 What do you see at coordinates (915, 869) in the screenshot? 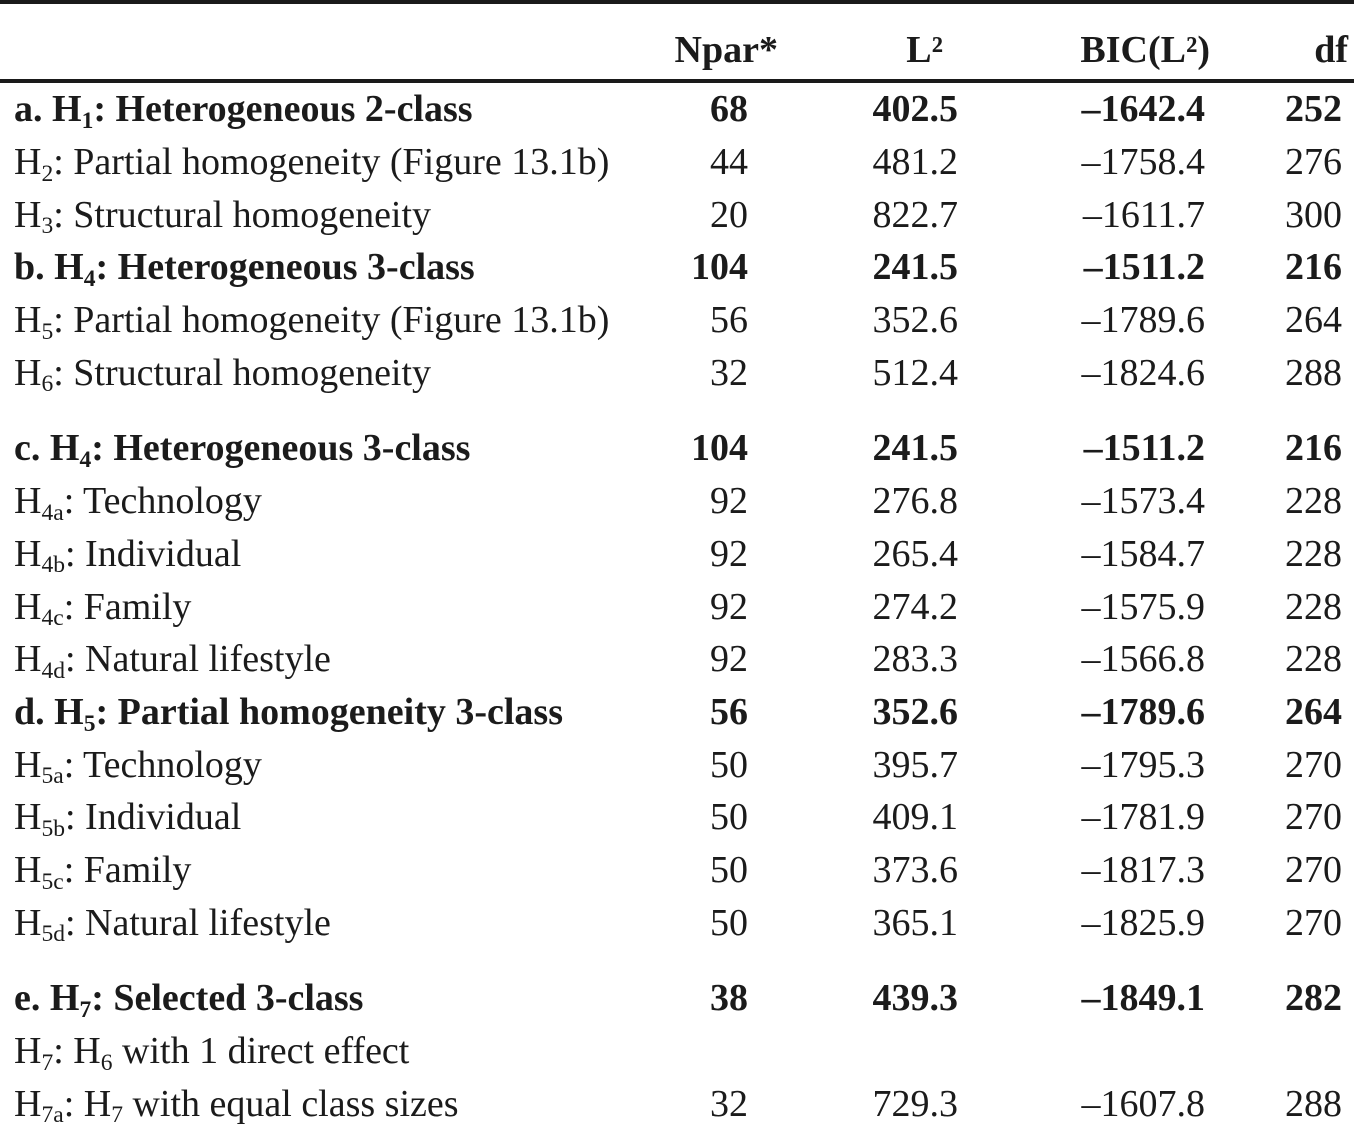
I see `cell-l2: 373.6` at bounding box center [915, 869].